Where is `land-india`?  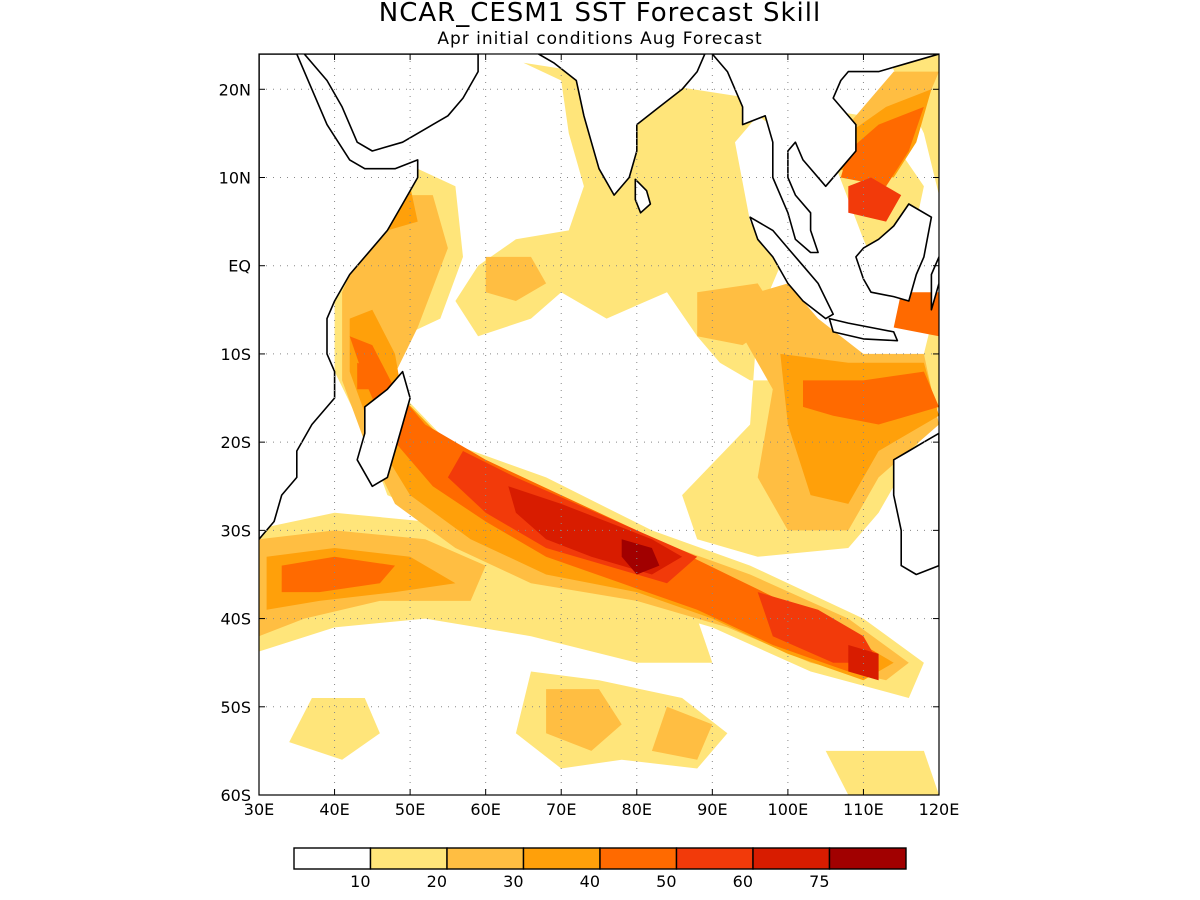
land-india is located at coordinates (621, 125).